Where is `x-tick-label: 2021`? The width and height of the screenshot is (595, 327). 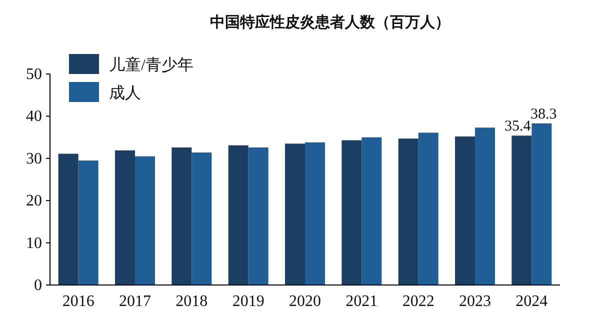 x-tick-label: 2021 is located at coordinates (362, 301).